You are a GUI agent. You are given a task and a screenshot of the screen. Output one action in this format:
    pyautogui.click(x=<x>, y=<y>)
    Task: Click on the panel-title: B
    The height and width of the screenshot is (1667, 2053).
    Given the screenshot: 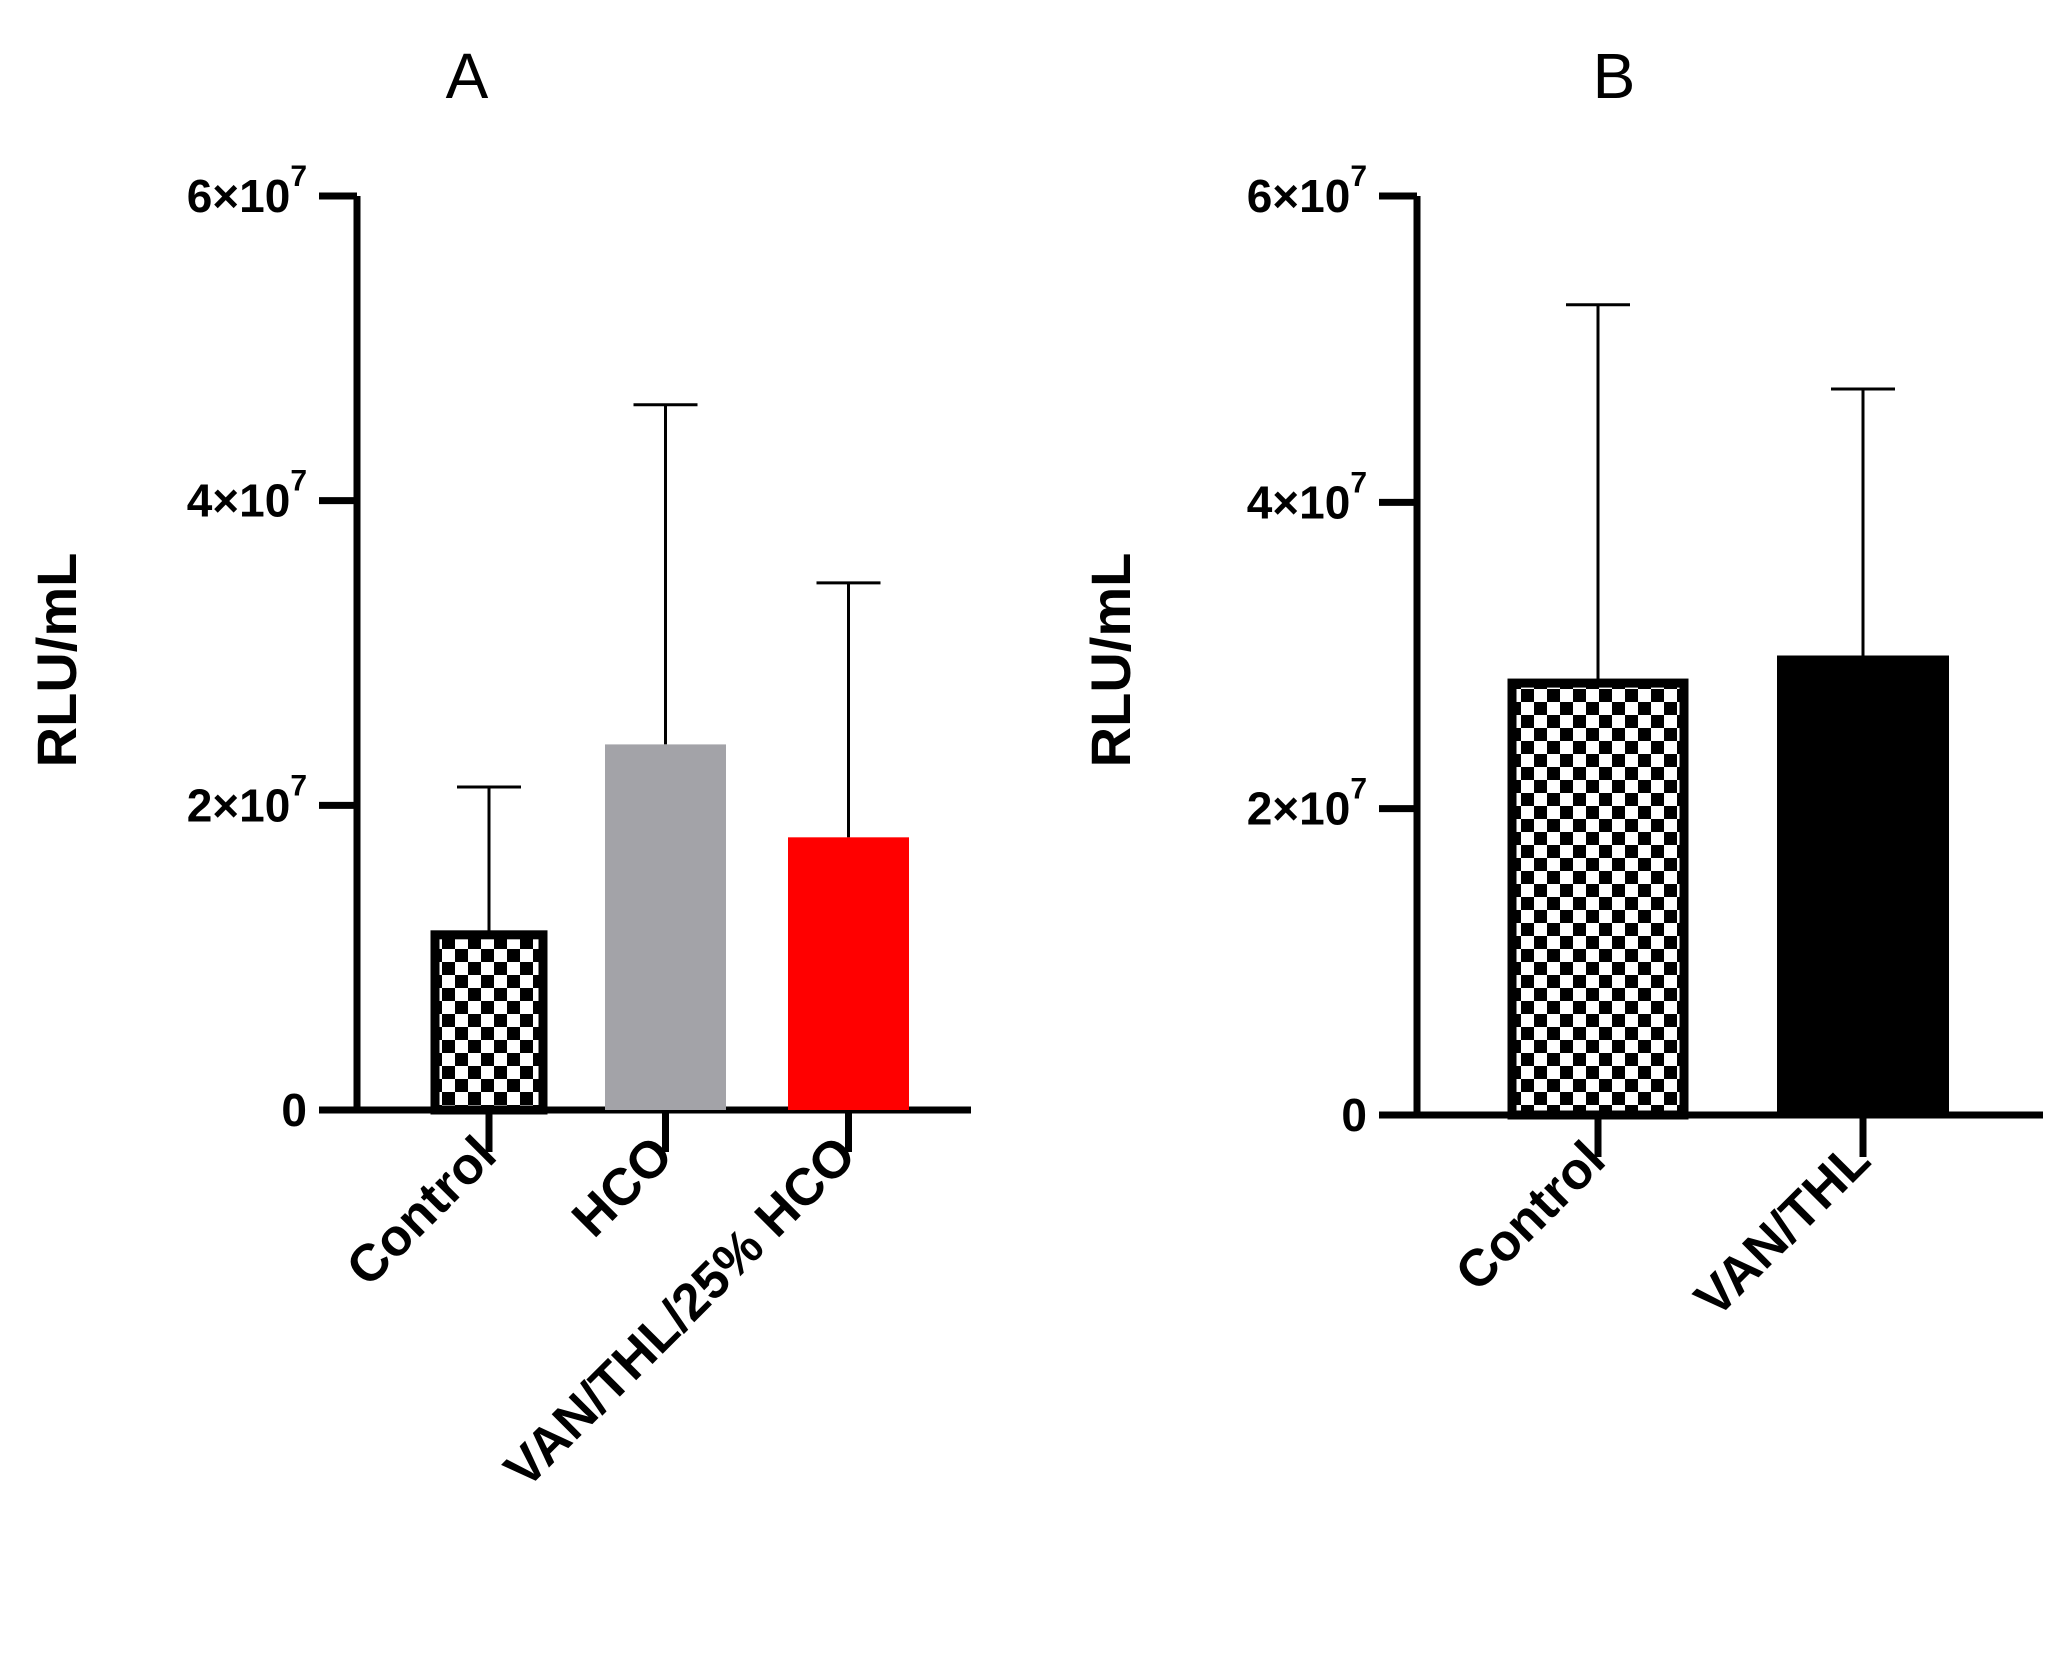 What is the action you would take?
    pyautogui.click(x=1614, y=76)
    